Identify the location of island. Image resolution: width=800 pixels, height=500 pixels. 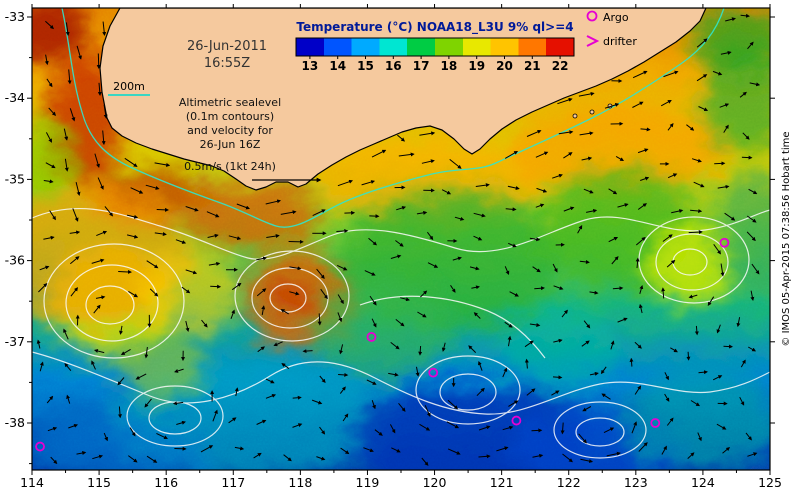
(592, 112).